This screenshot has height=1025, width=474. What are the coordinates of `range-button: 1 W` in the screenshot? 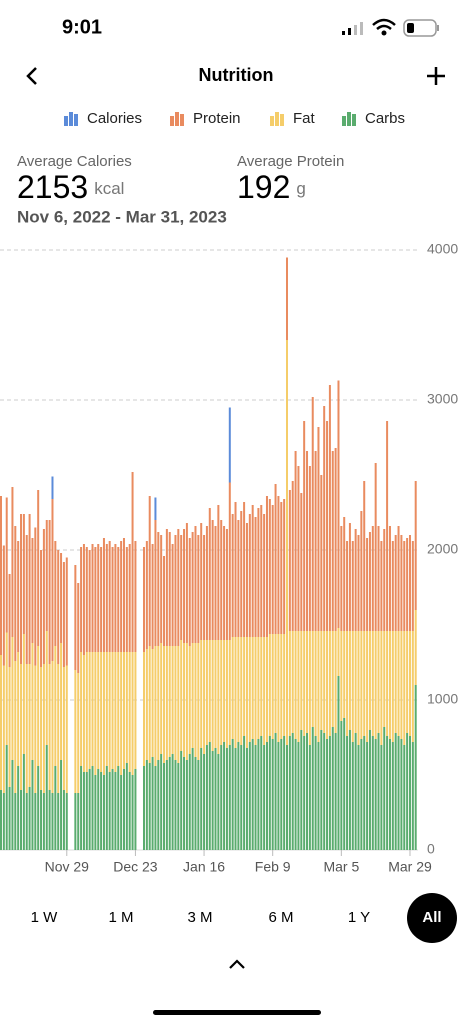 It's located at (45, 917).